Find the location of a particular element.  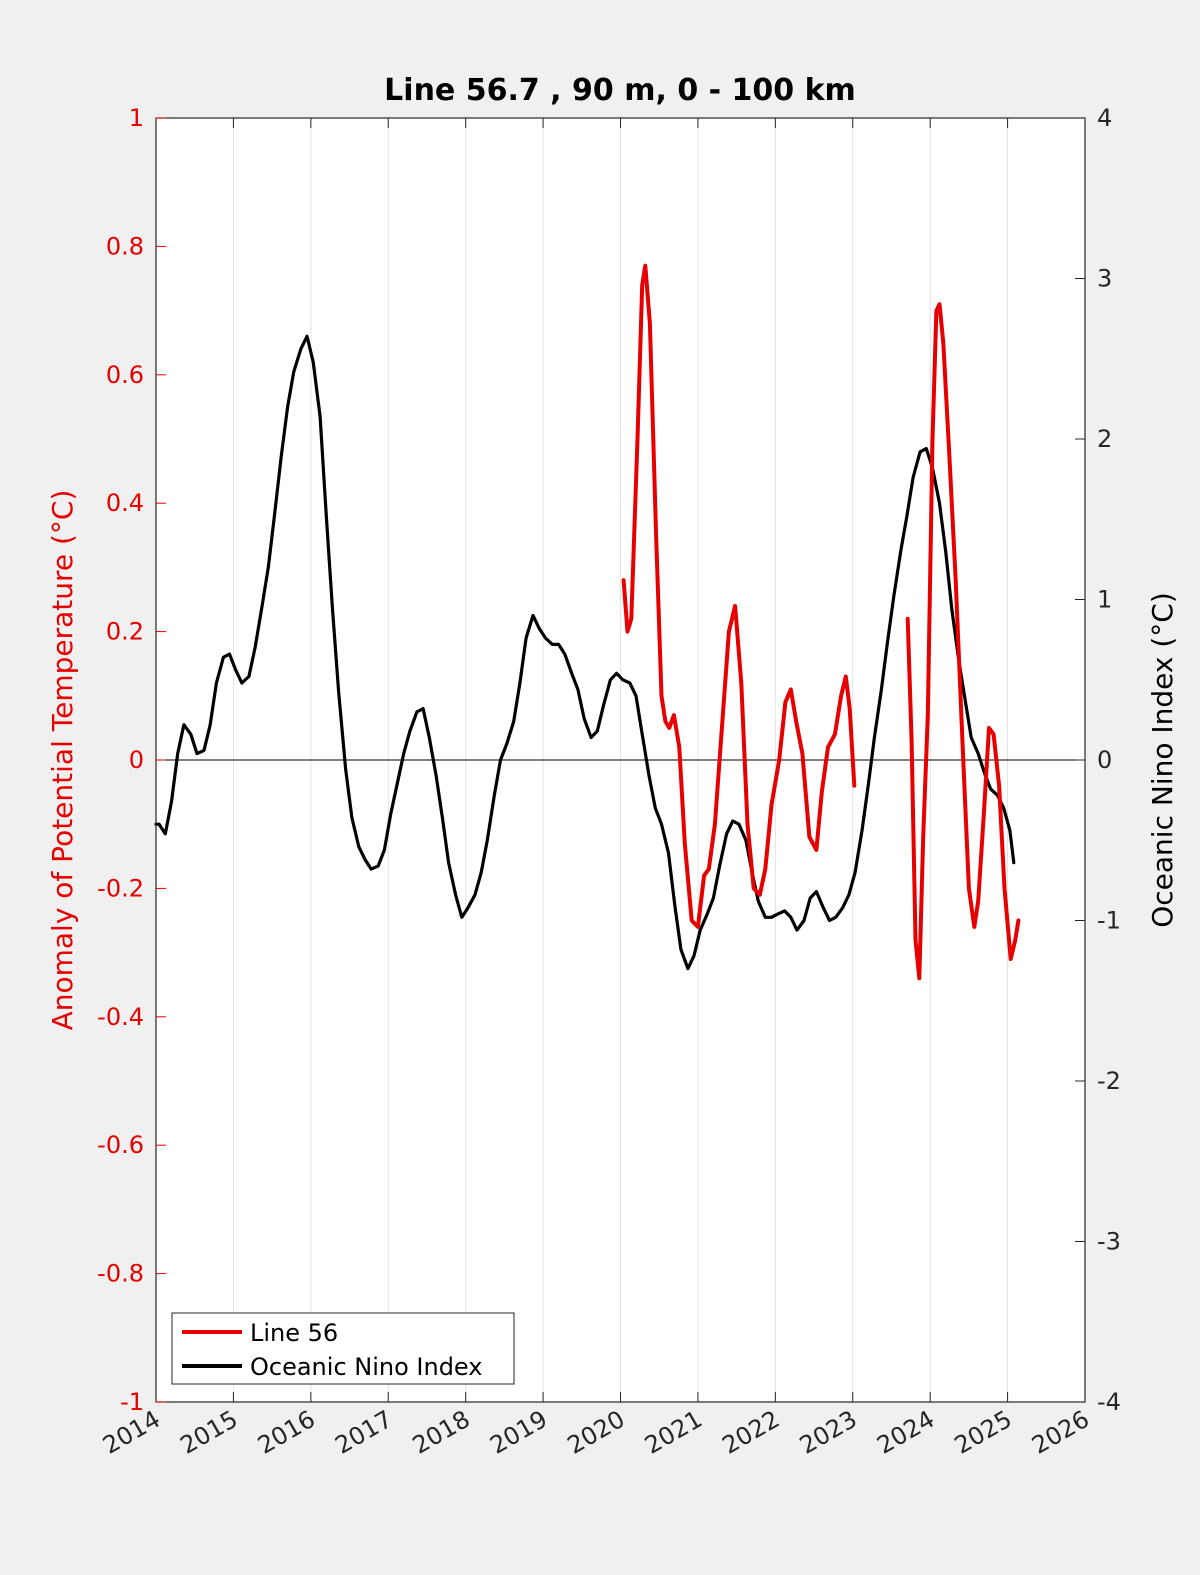

y-right-tick-label: 4 is located at coordinates (1104, 118).